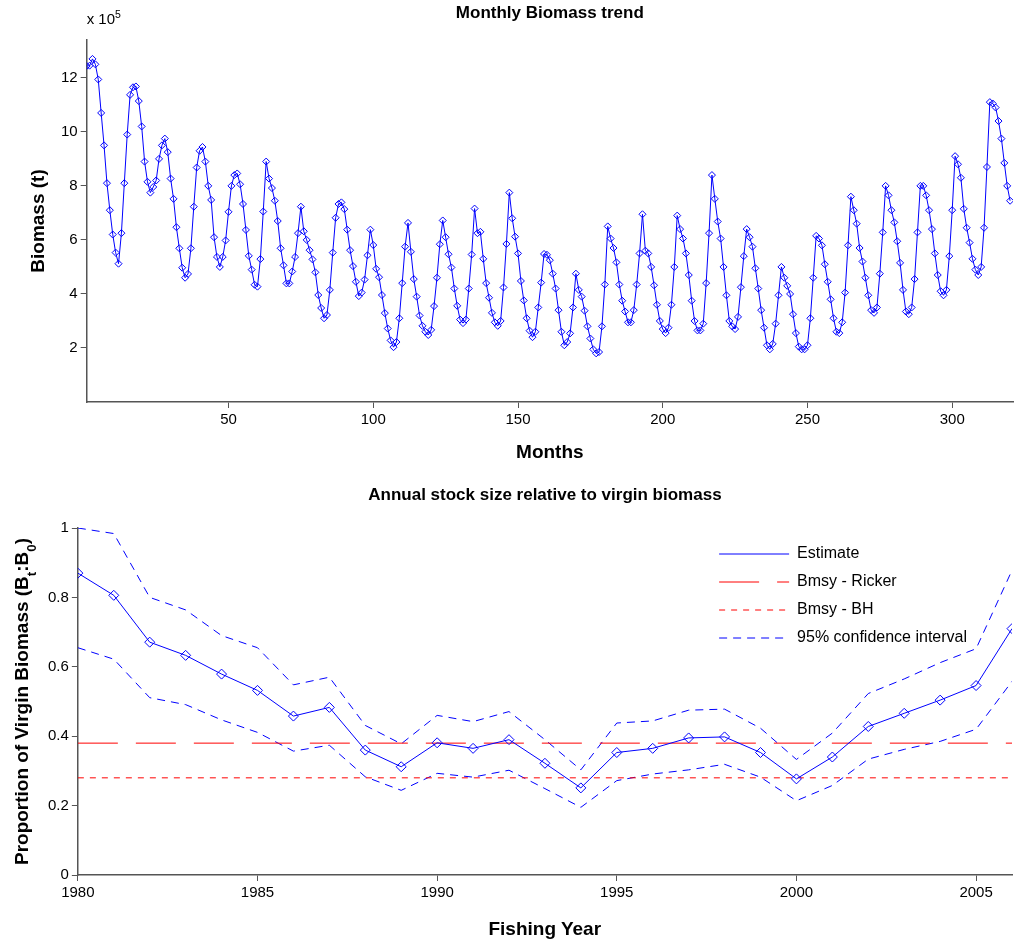  What do you see at coordinates (807, 419) in the screenshot?
I see `x-tick-label: 250` at bounding box center [807, 419].